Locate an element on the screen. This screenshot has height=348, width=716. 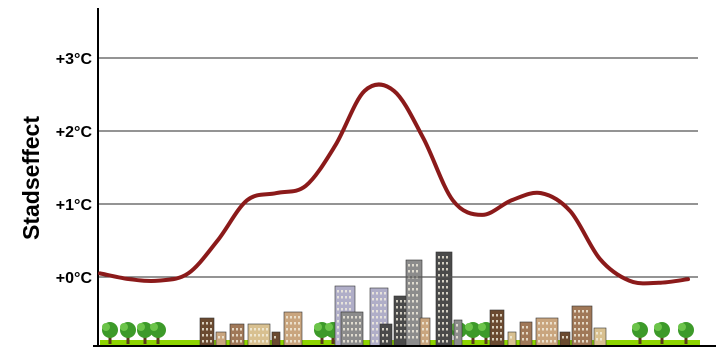
y-tick-labels: +0°C +1°C +2°C +3°C is located at coordinates (74, 169).